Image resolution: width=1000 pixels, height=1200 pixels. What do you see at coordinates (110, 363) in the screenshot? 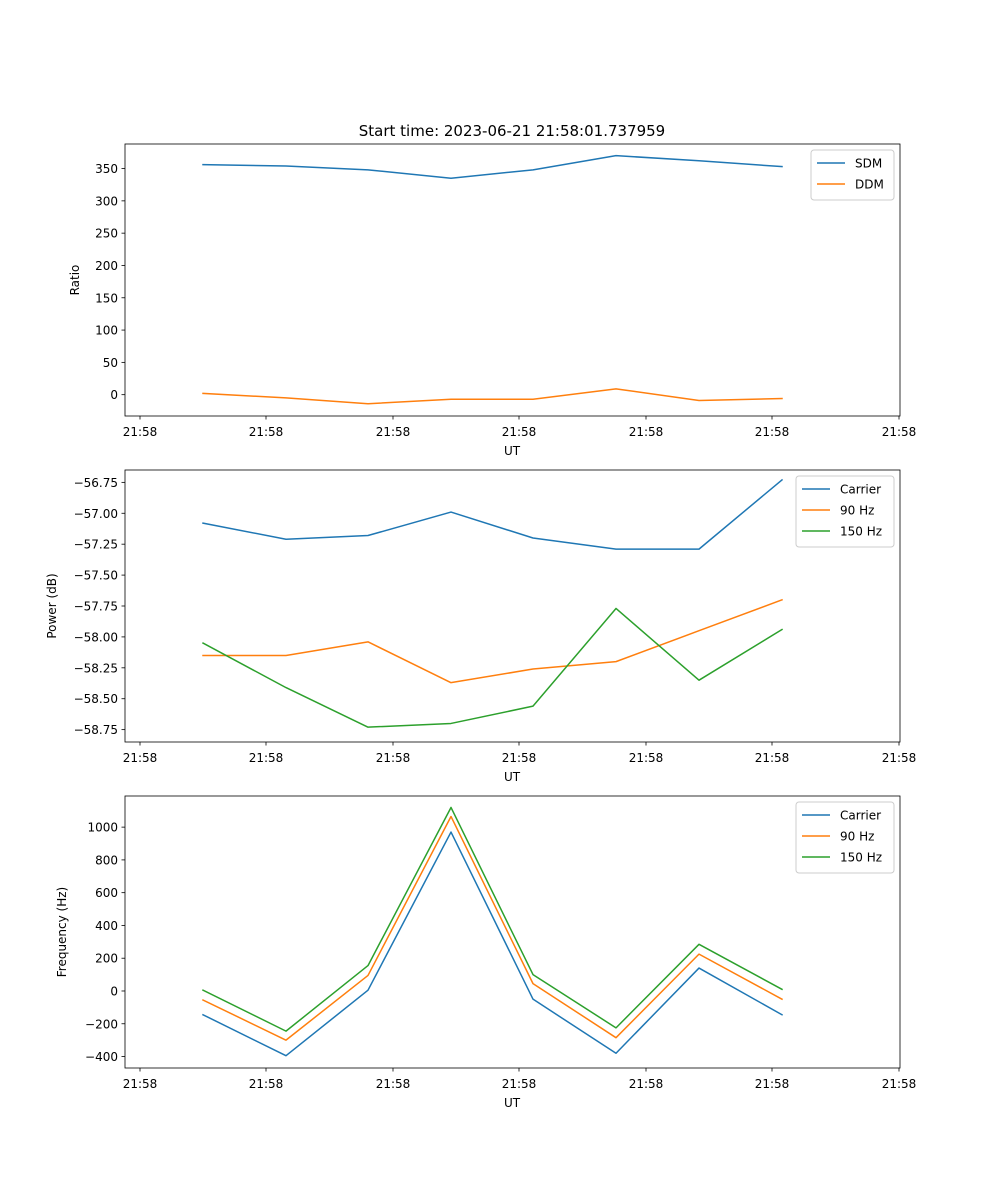
I see `y-tick-label: 50` at bounding box center [110, 363].